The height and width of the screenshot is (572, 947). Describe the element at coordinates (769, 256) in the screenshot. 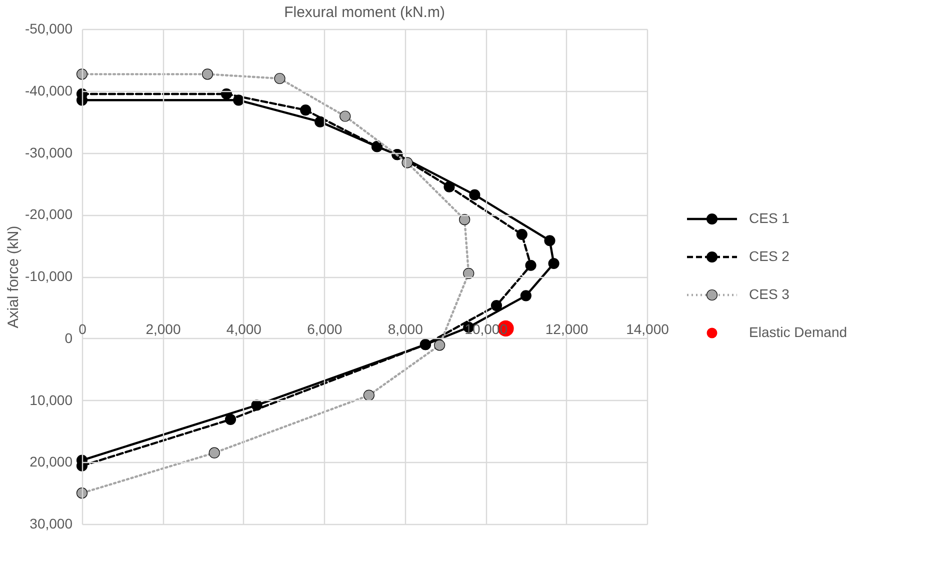

I see `legend-label: CES 2` at that location.